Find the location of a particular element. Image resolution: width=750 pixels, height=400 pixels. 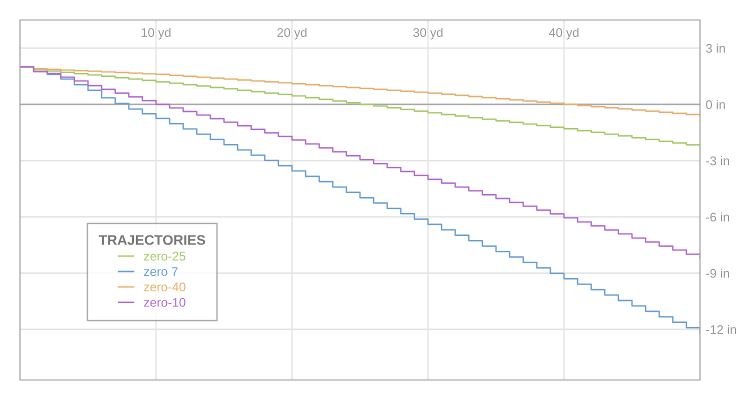

legend-label: zero 7 is located at coordinates (161, 271).